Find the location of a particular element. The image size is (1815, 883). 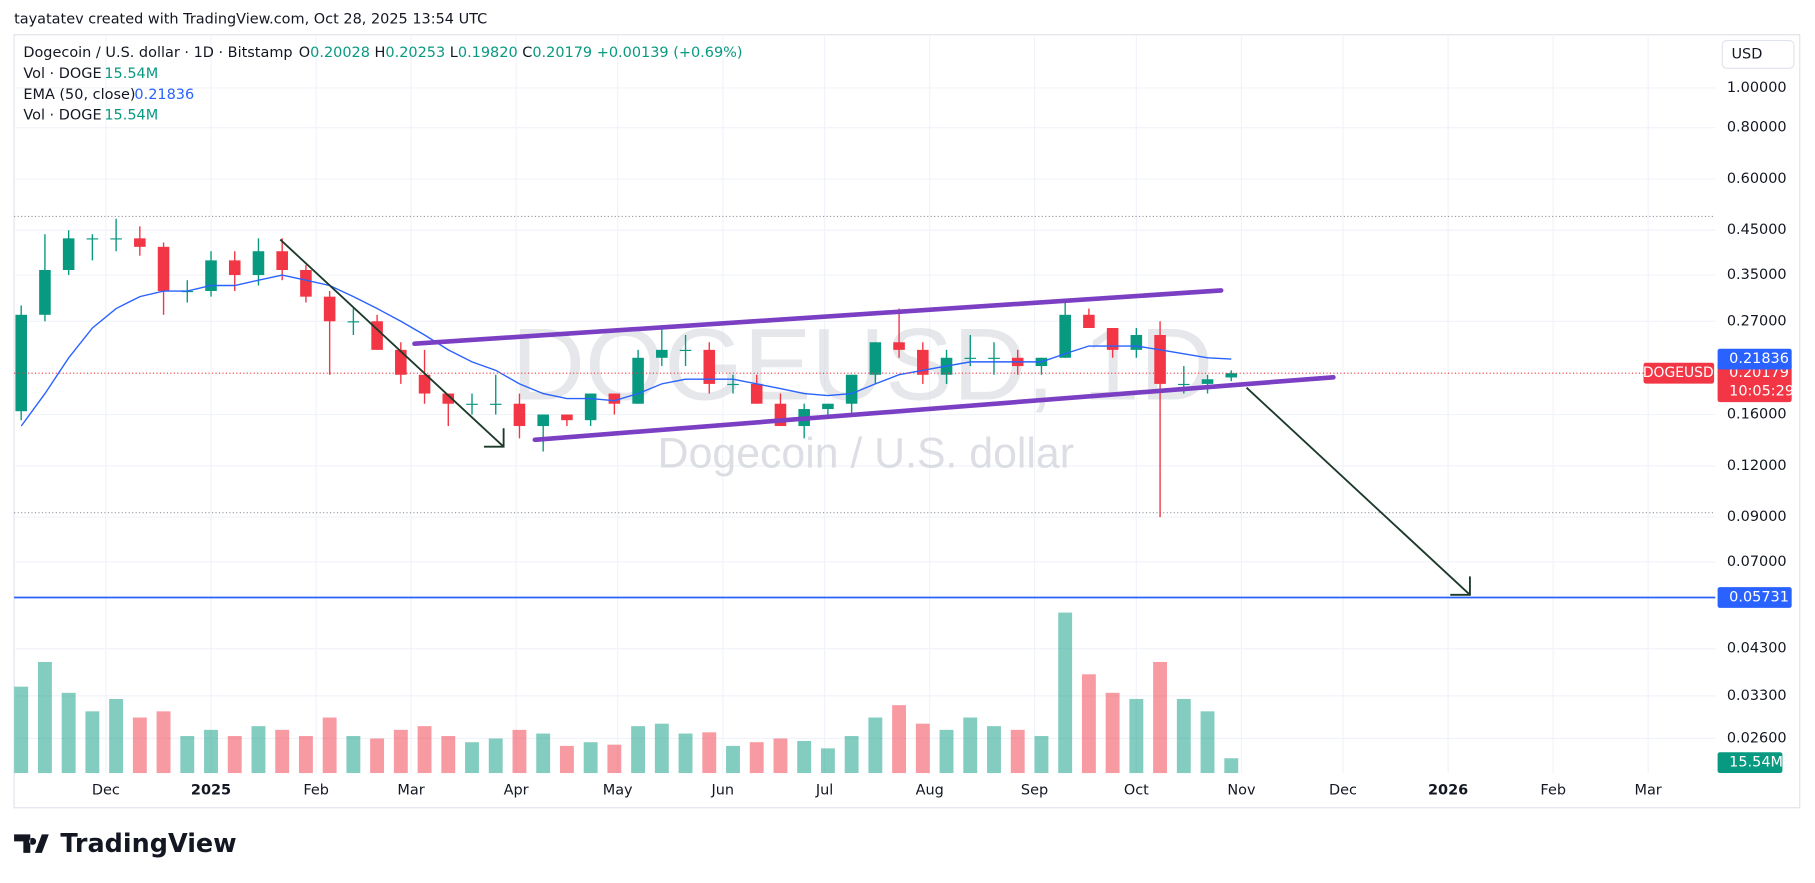

legend-value: 15.54M is located at coordinates (131, 116).